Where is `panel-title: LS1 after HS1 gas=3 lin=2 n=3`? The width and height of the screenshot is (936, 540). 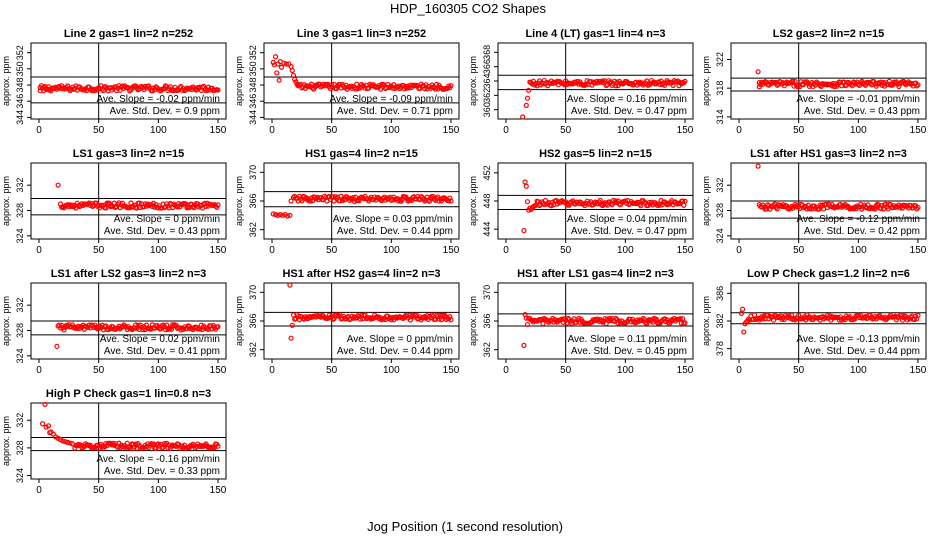 panel-title: LS1 after HS1 gas=3 lin=2 n=3 is located at coordinates (828, 154).